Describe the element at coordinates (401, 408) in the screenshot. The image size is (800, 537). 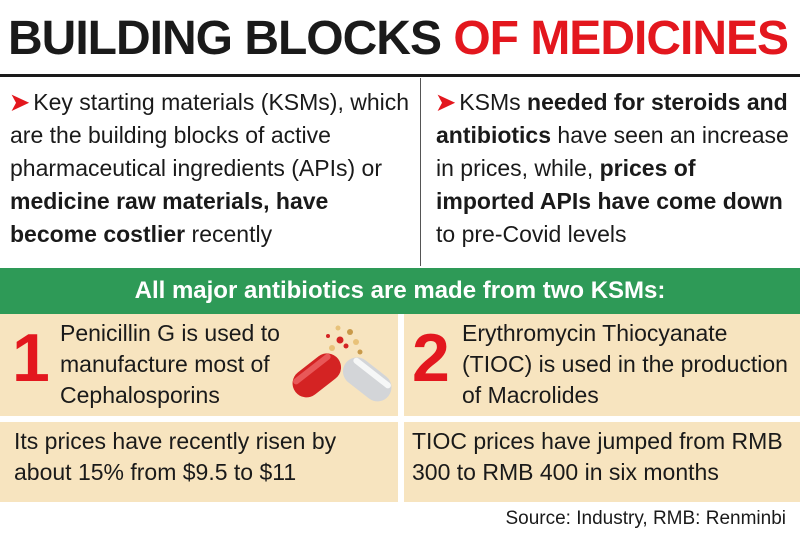
I see `panel-vertical-divider` at that location.